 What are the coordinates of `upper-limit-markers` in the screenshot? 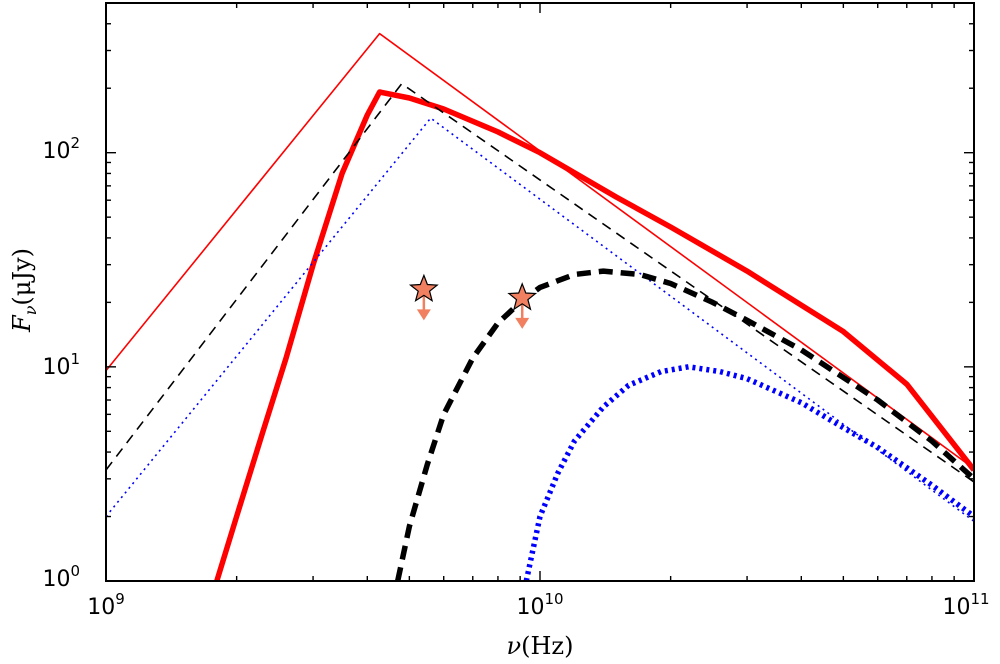 It's located at (473, 301).